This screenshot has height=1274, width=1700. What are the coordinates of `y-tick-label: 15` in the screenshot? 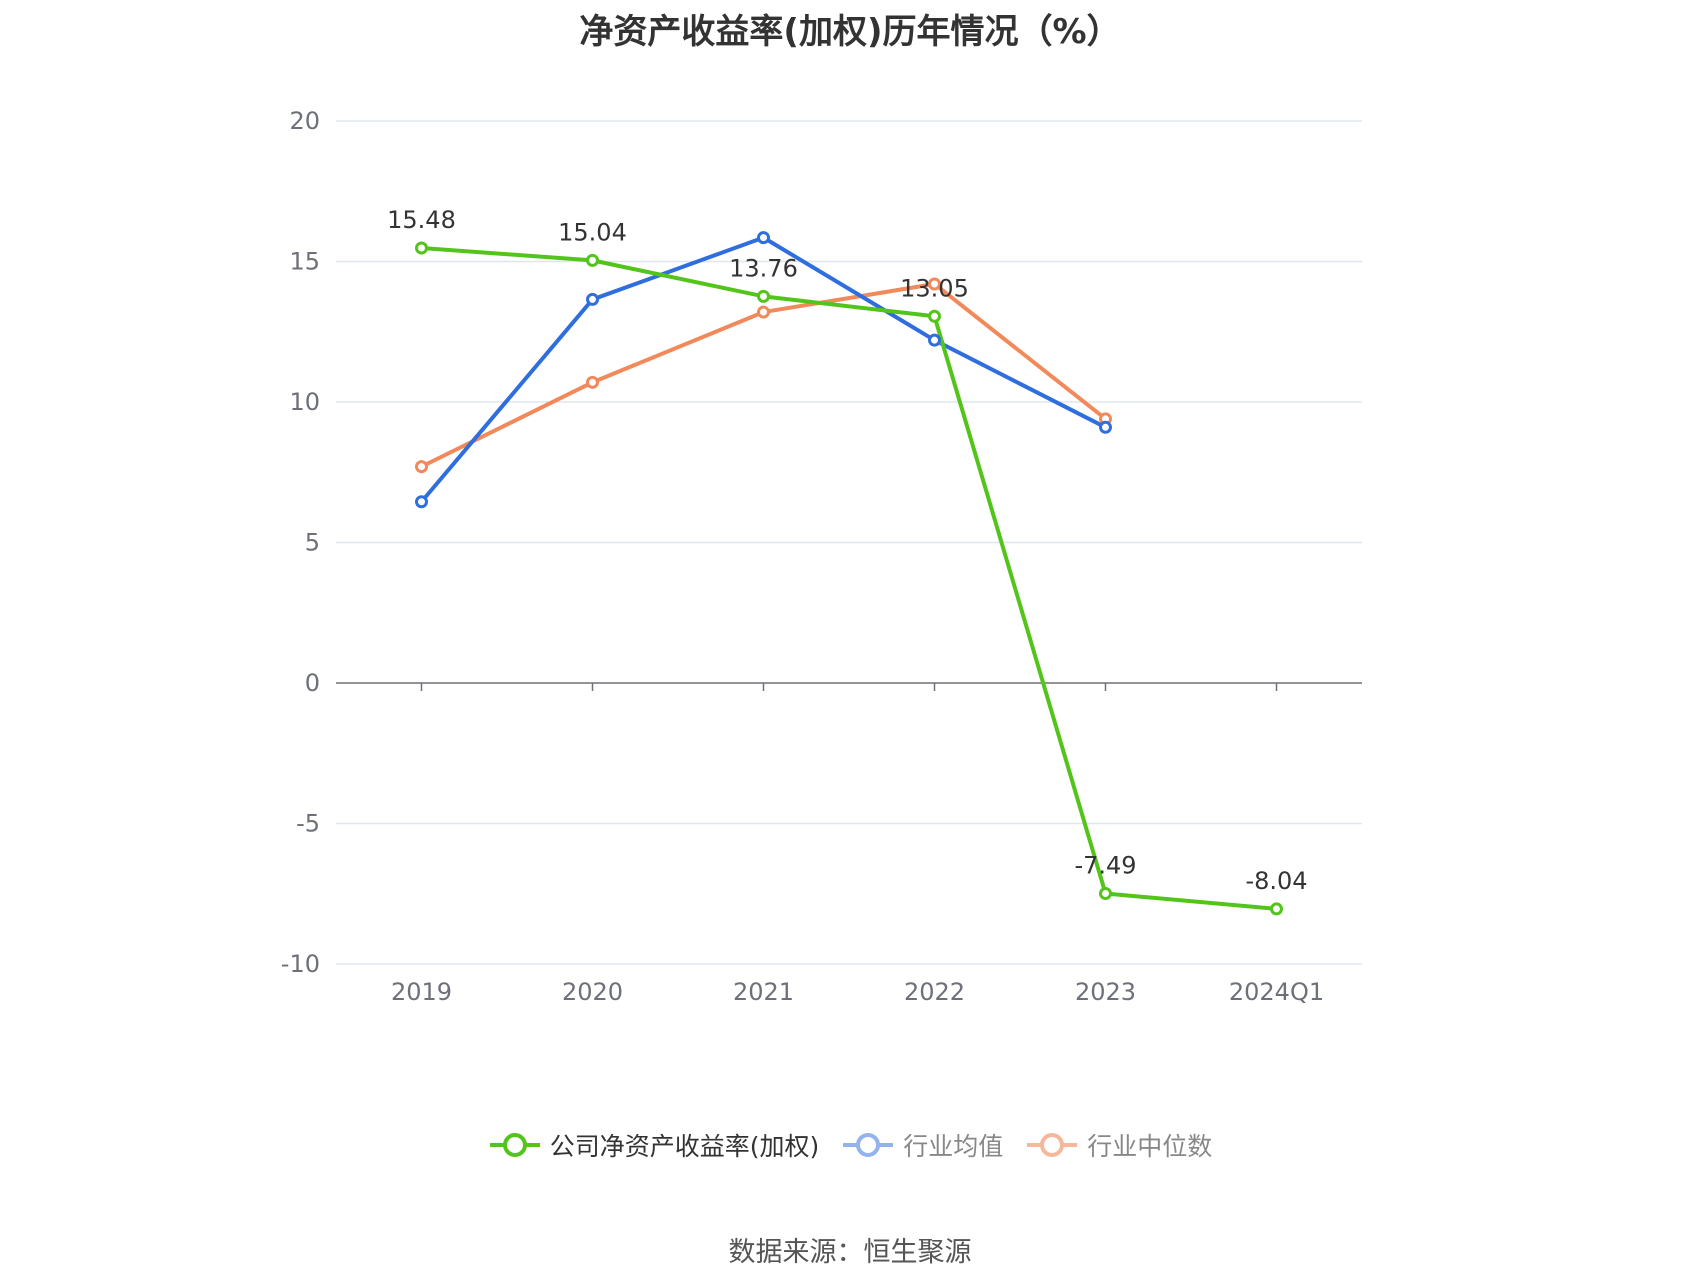 It's located at (304, 262).